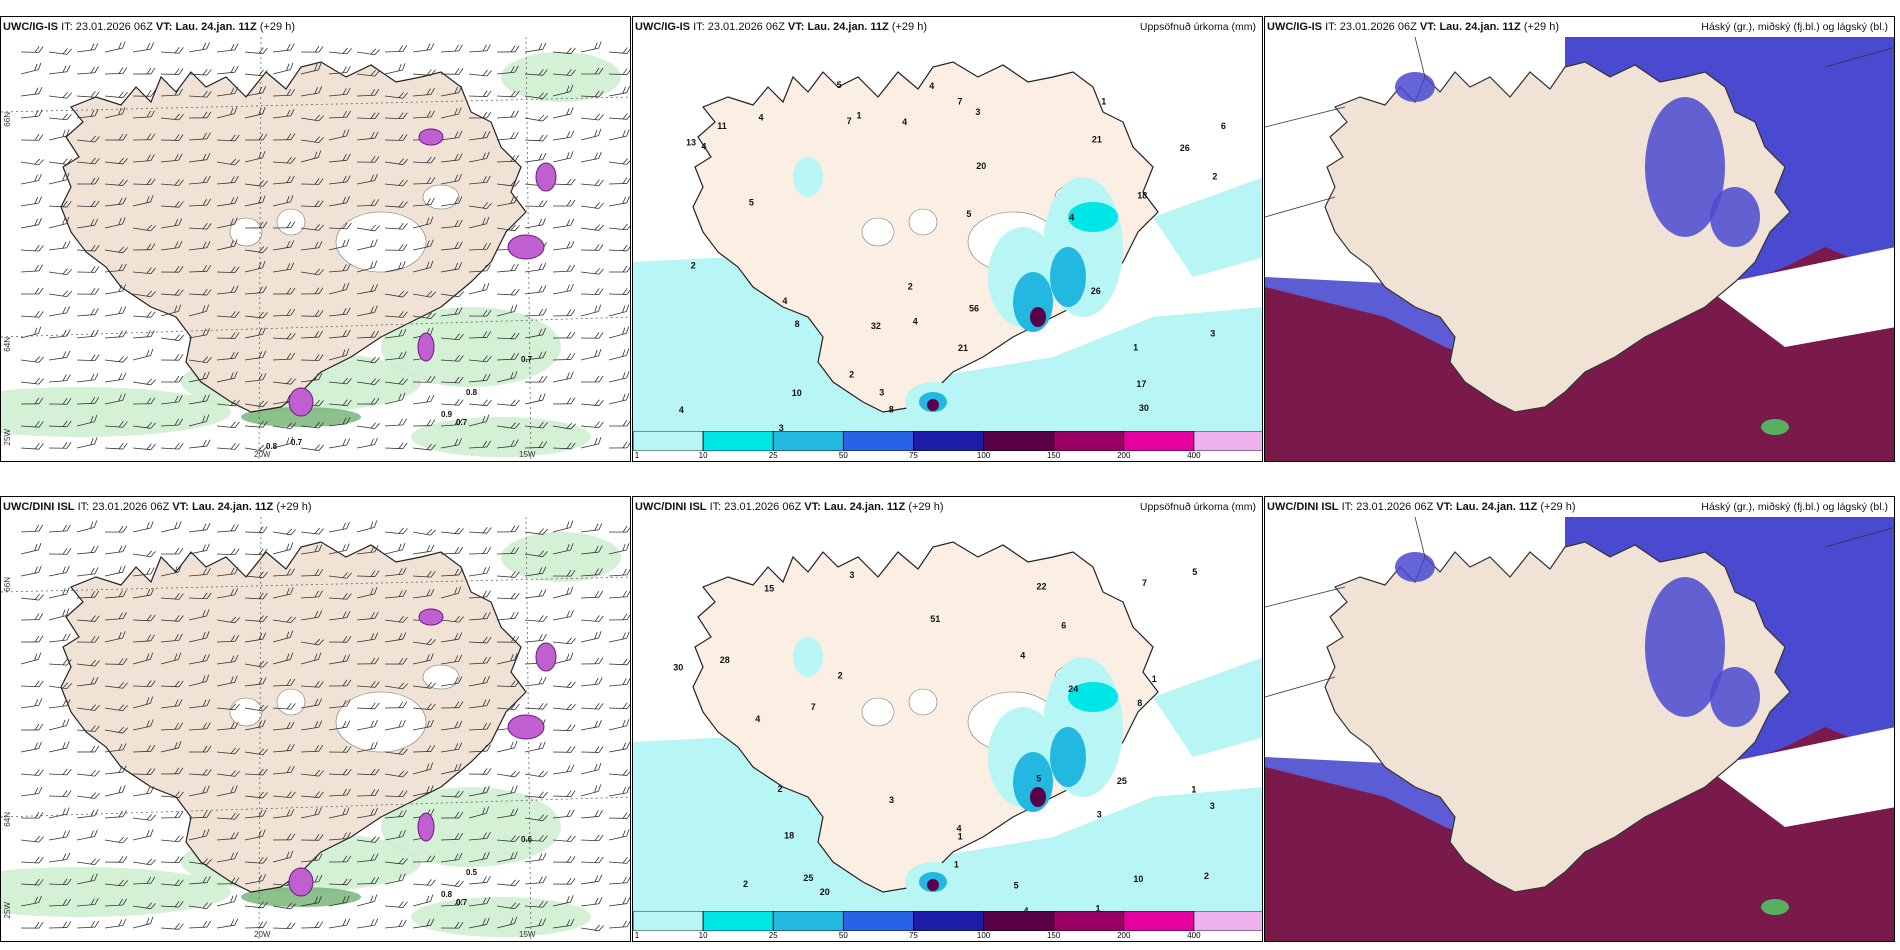 The width and height of the screenshot is (1900, 950). What do you see at coordinates (878, 712) in the screenshot?
I see `glacier` at bounding box center [878, 712].